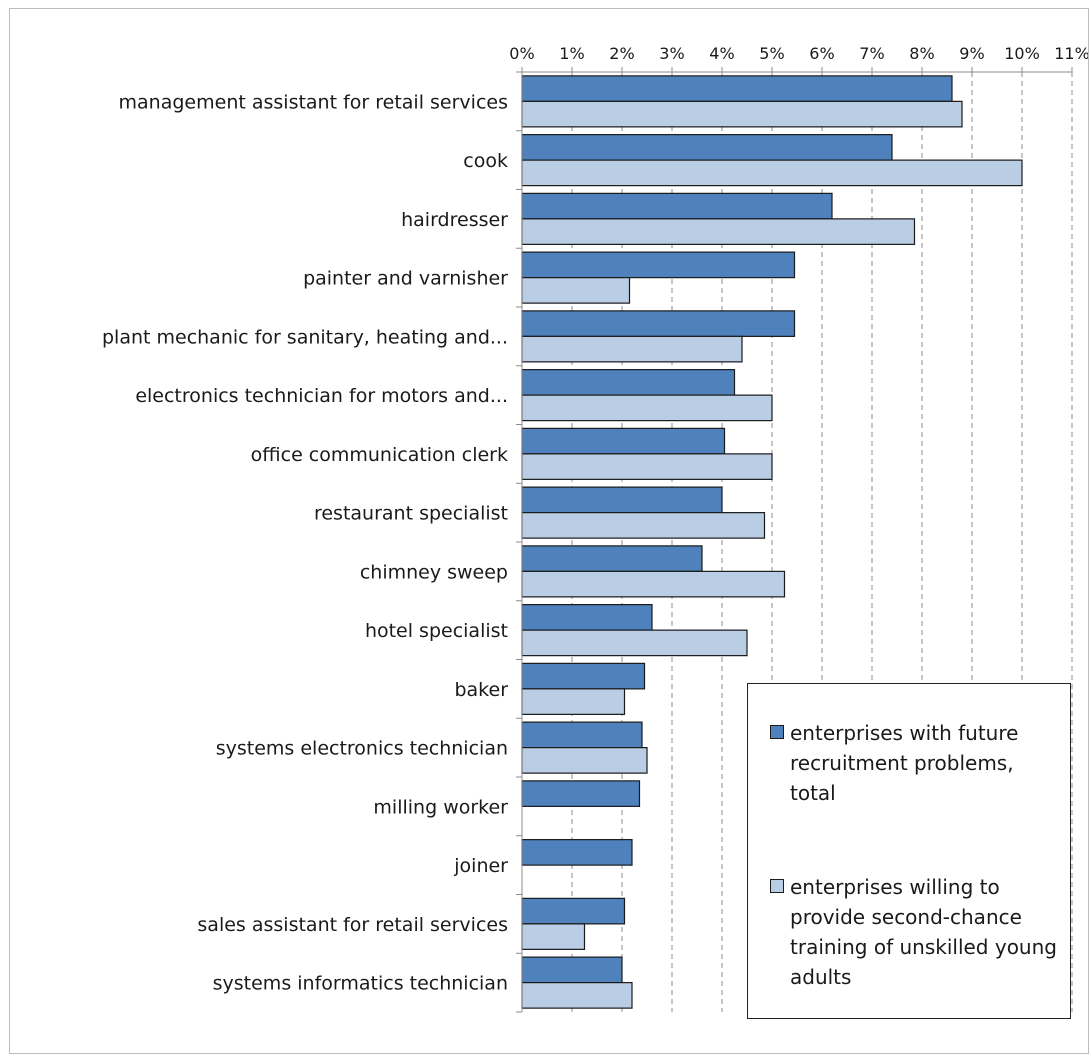 This screenshot has height=1057, width=1091. Describe the element at coordinates (1022, 53) in the screenshot. I see `x-tick-label: 10%` at that location.